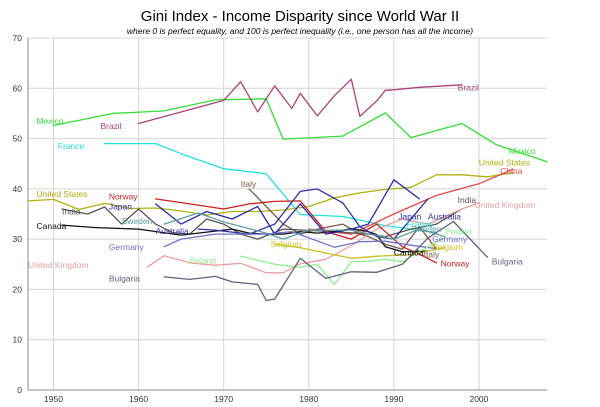  What do you see at coordinates (223, 399) in the screenshot?
I see `x-tick-label: 1970` at bounding box center [223, 399].